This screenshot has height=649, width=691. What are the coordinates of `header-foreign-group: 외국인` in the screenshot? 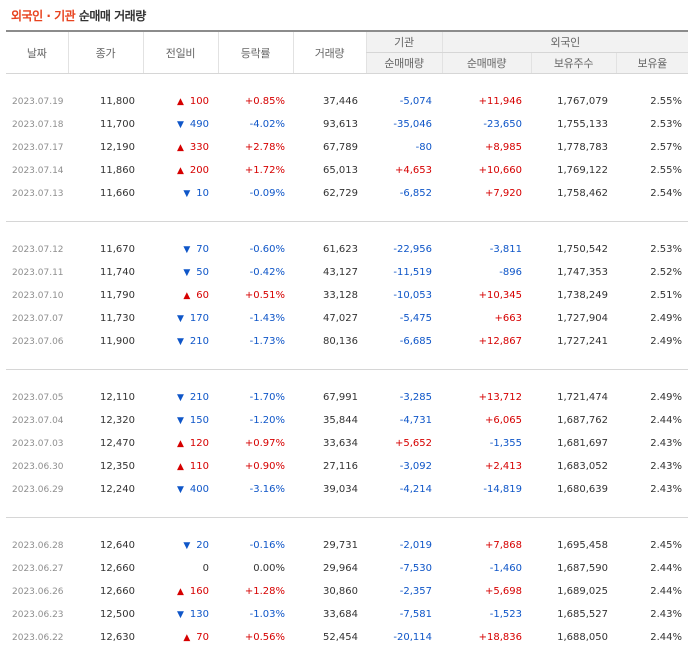 It's located at (565, 42).